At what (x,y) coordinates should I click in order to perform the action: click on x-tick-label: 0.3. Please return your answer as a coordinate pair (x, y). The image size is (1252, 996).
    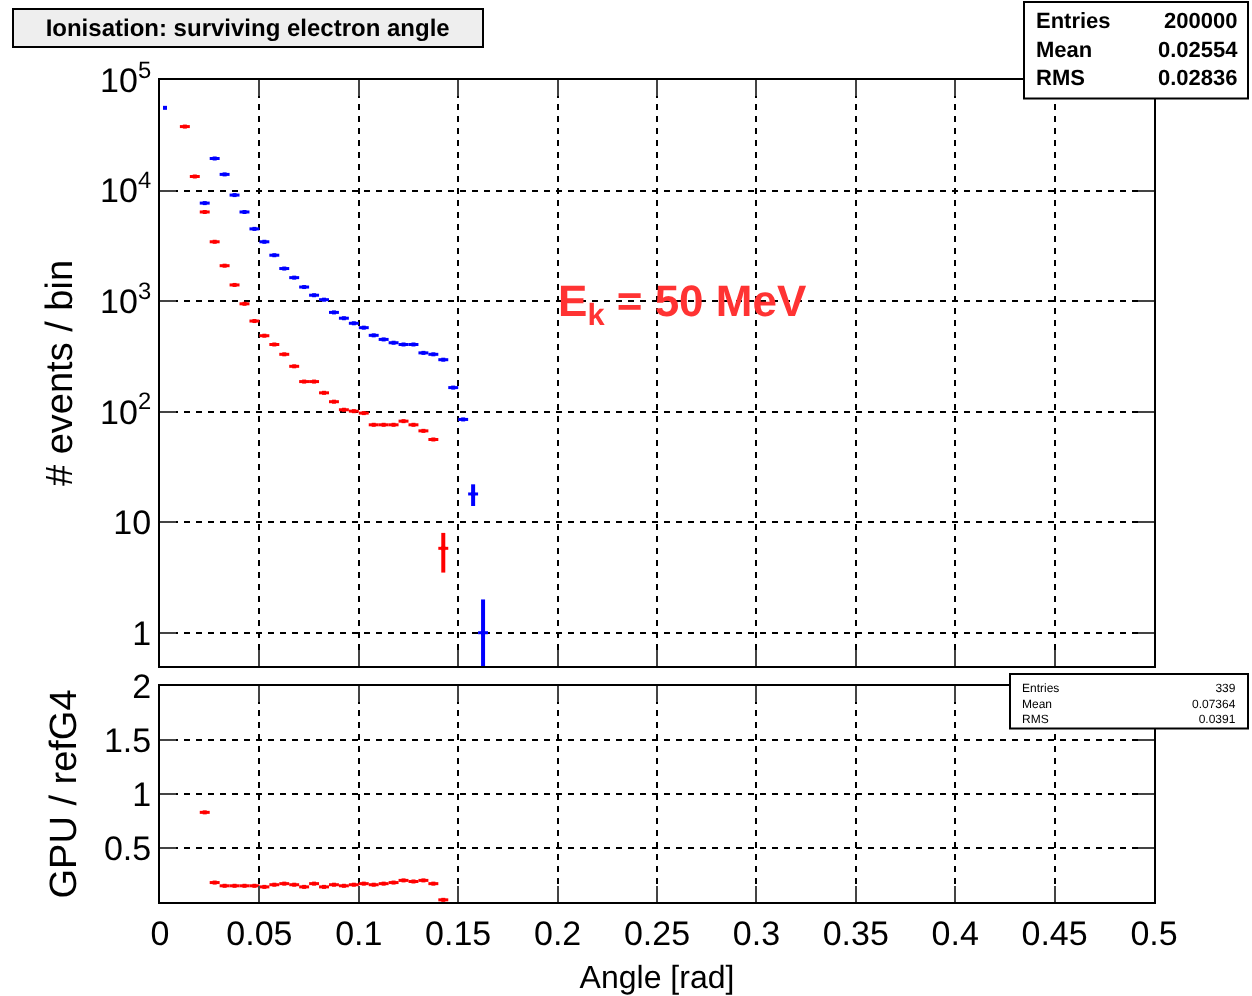
    Looking at the image, I should click on (756, 933).